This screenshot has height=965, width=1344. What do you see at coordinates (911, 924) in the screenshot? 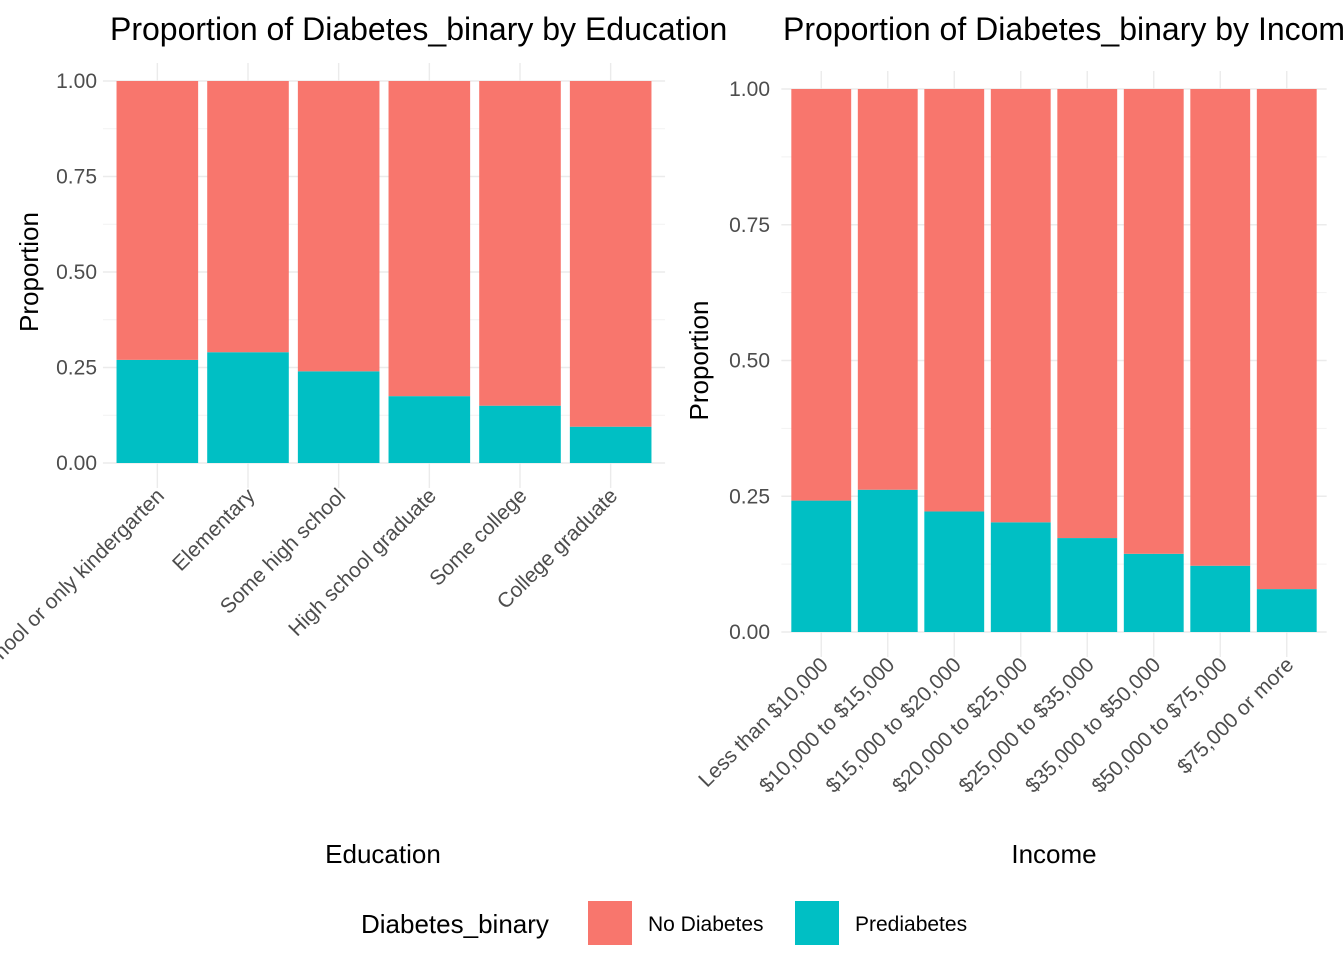
I see `legend-label-prediabetes: Prediabetes` at bounding box center [911, 924].